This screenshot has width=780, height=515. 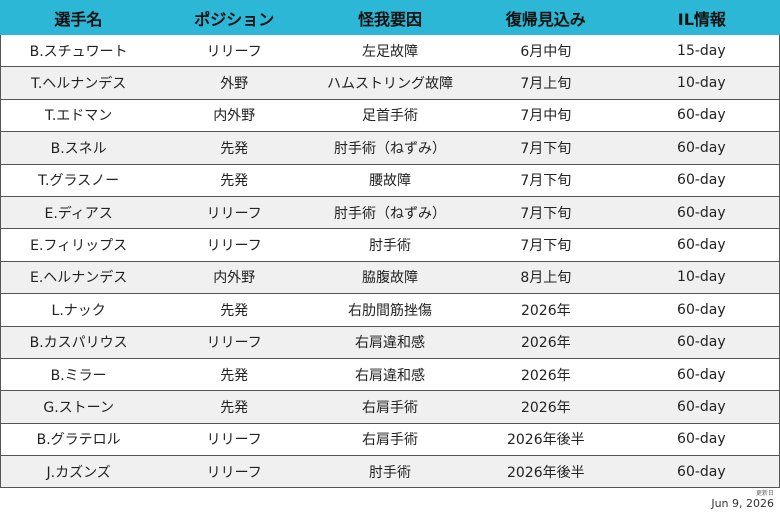 I want to click on table-row: B.スチュワート リリーフ 左足故障 6月中旬 15-day, so click(x=390, y=51).